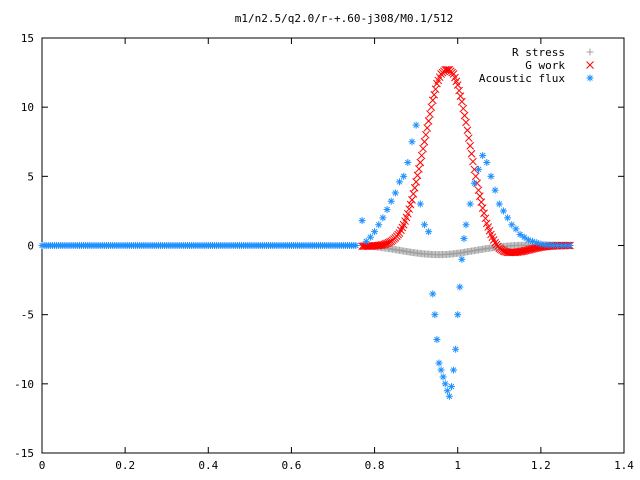 The width and height of the screenshot is (640, 480). Describe the element at coordinates (208, 465) in the screenshot. I see `x-tick-label: 0.4` at that location.